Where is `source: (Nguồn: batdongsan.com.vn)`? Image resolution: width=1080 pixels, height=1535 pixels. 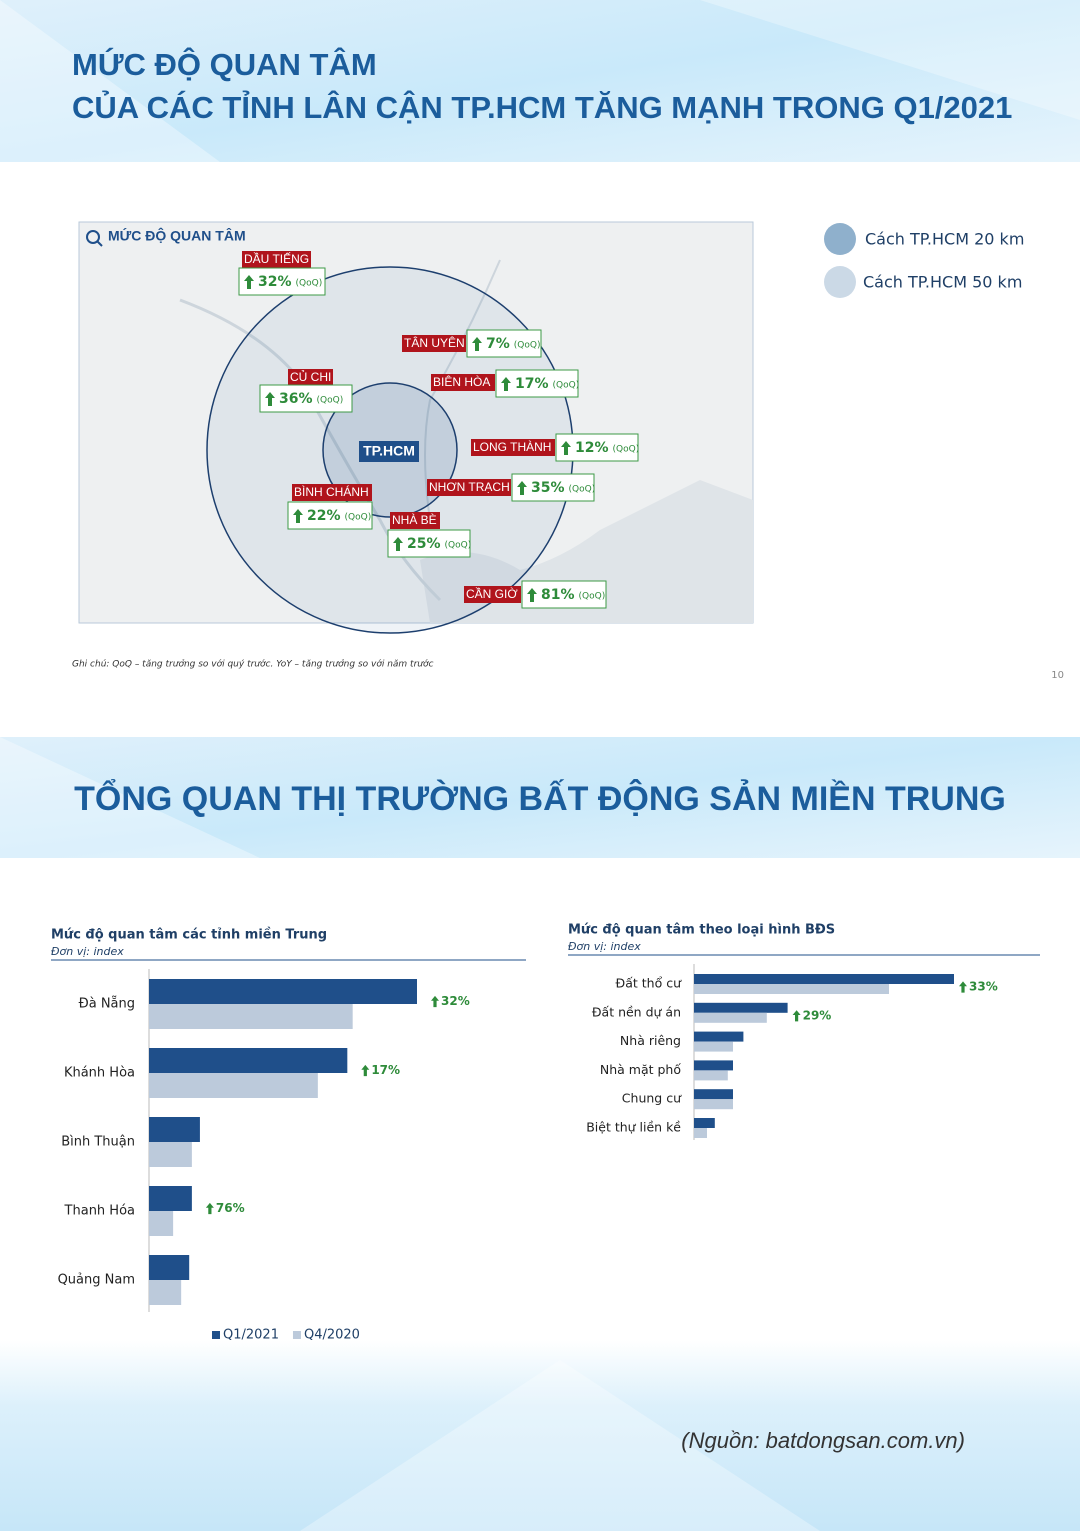 source: (Nguồn: batdongsan.com.vn) is located at coordinates (823, 1440).